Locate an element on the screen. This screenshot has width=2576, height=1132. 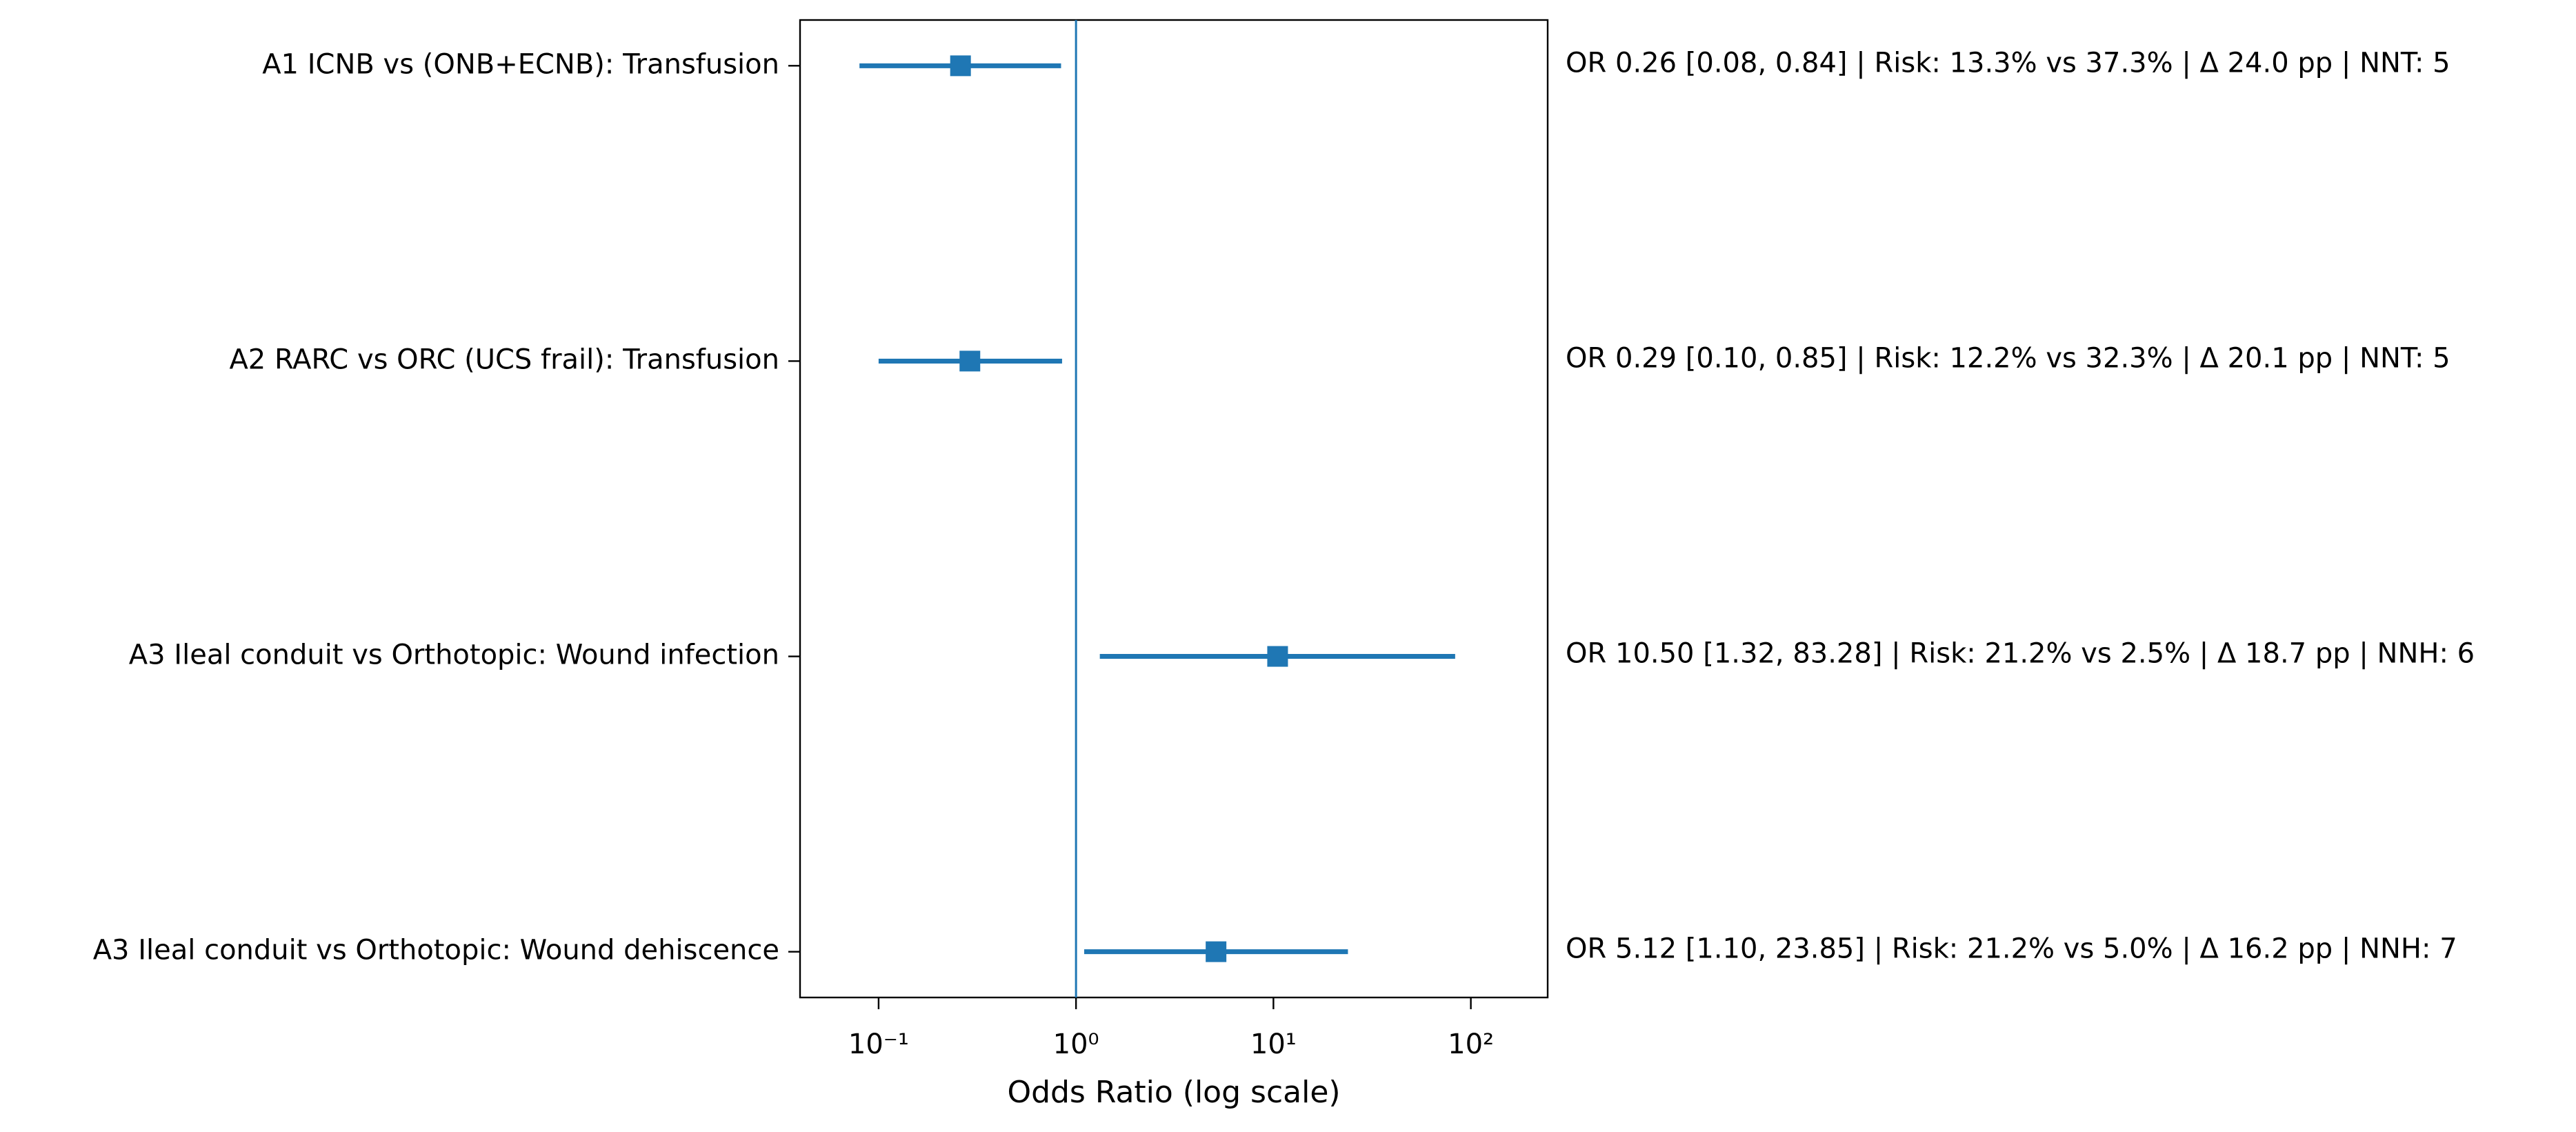
x-tick-label: 10⁰ is located at coordinates (1076, 1044).